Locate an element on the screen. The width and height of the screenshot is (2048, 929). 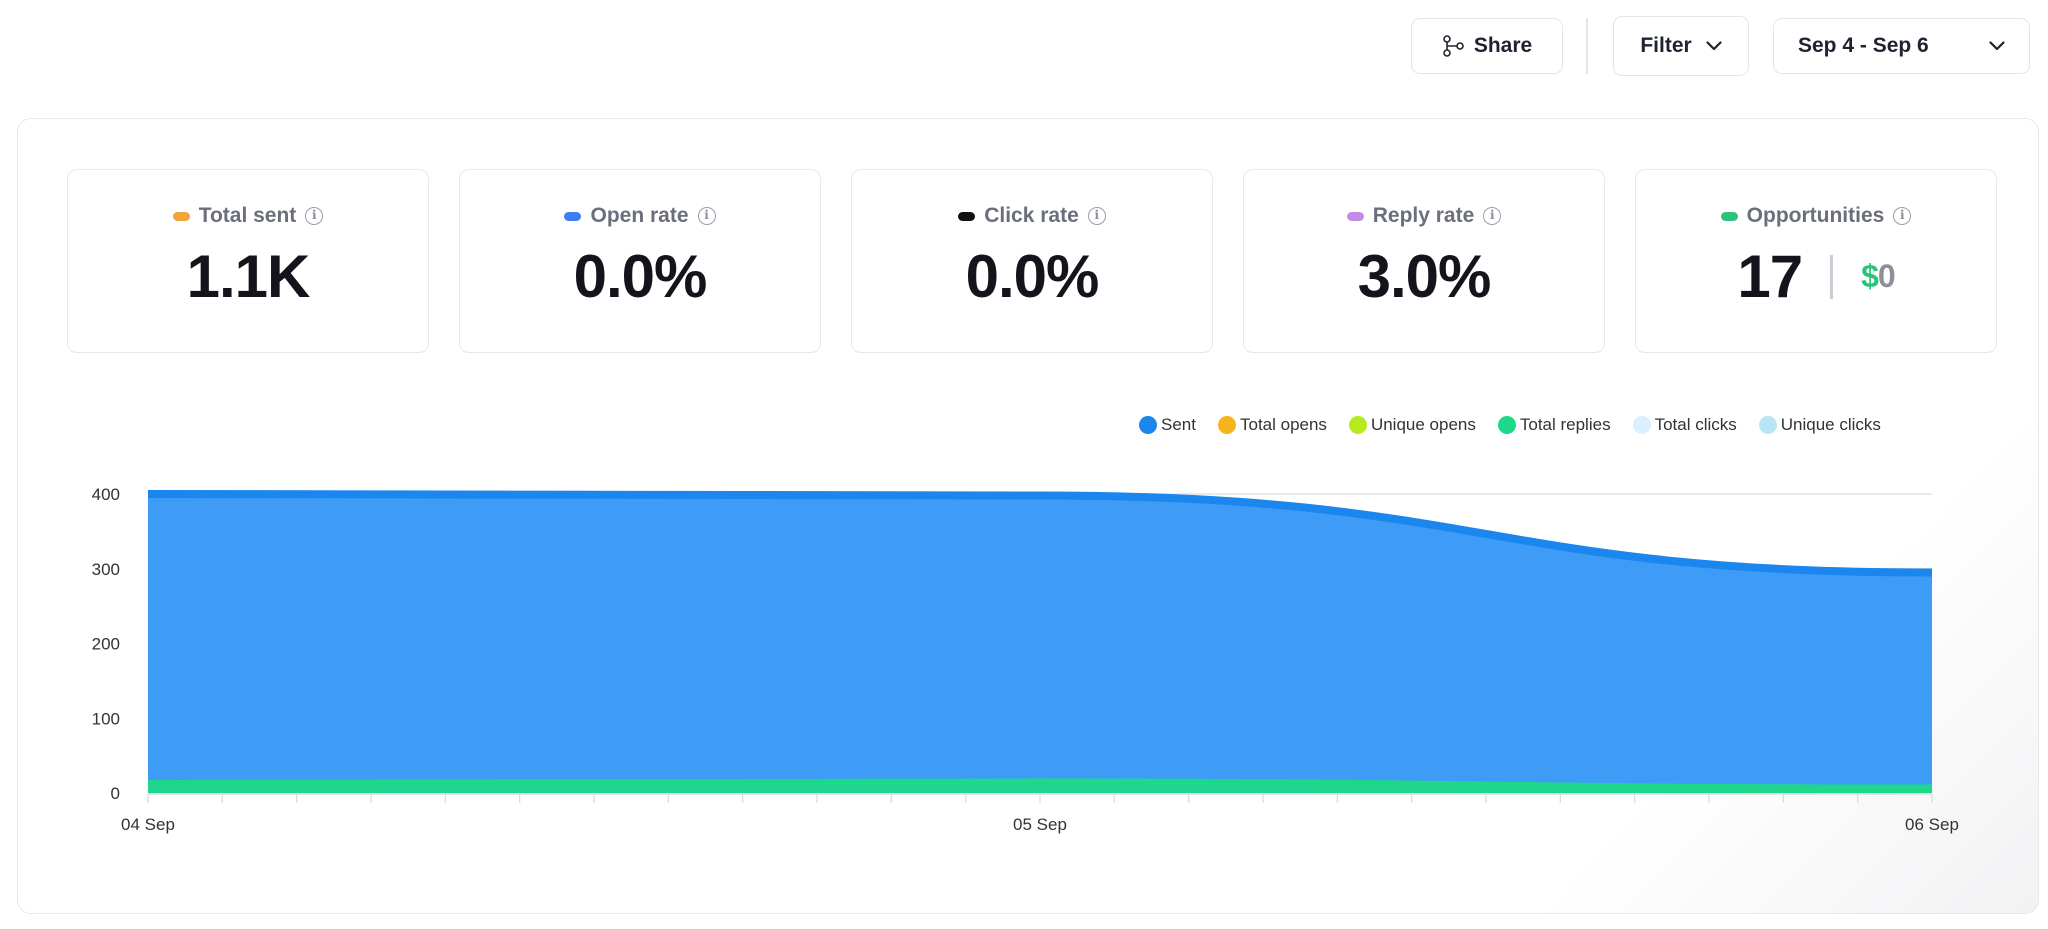
kpi-value: 3.0% is located at coordinates (1424, 276).